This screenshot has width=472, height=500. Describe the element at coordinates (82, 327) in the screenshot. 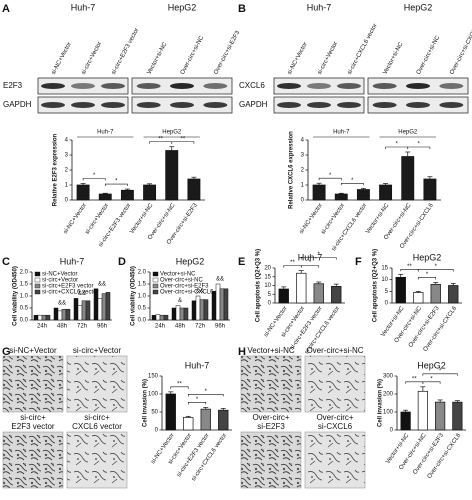

I see `x-tick-label: 72h` at that location.